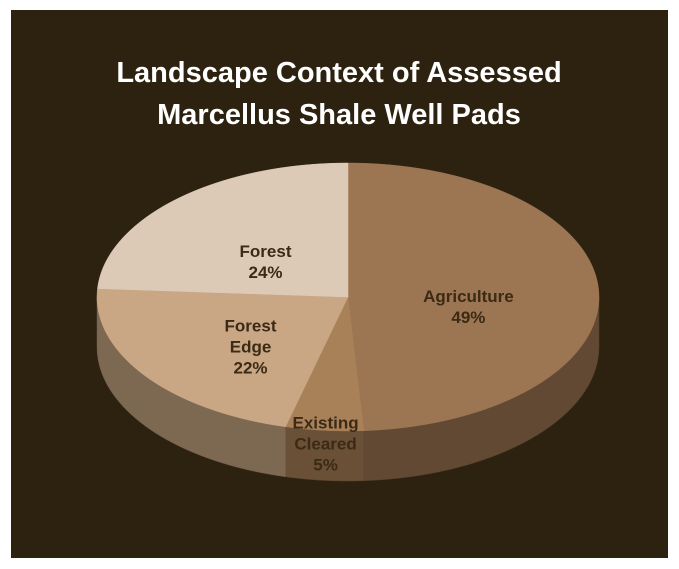 Image resolution: width=679 pixels, height=569 pixels. What do you see at coordinates (250, 368) in the screenshot?
I see `slice-value: 22%` at bounding box center [250, 368].